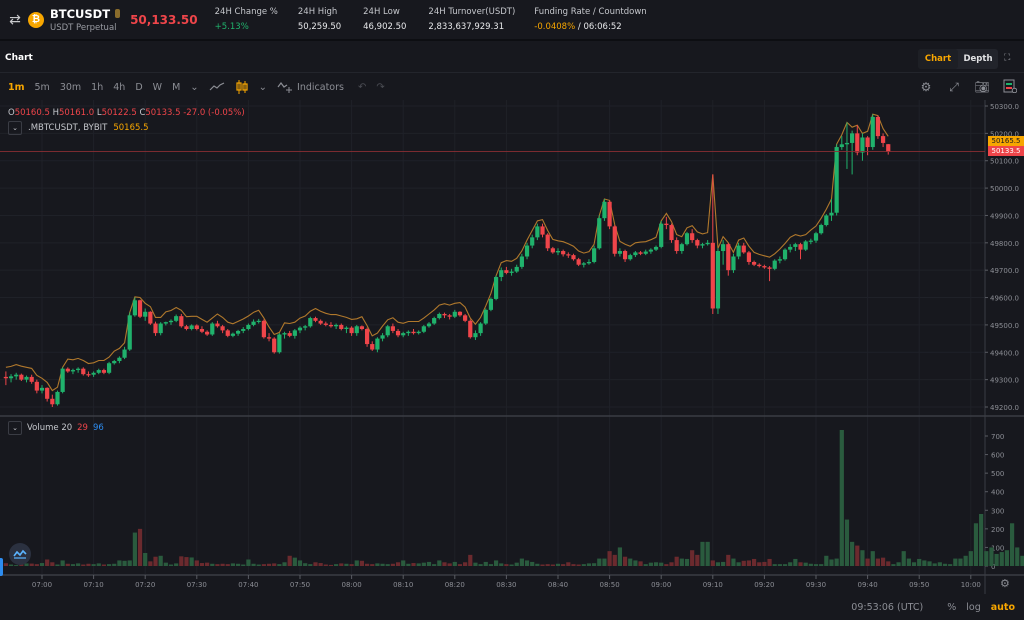 Image resolution: width=1024 pixels, height=620 pixels. What do you see at coordinates (20, 554) in the screenshot?
I see `tradingview-logo-icon` at bounding box center [20, 554].